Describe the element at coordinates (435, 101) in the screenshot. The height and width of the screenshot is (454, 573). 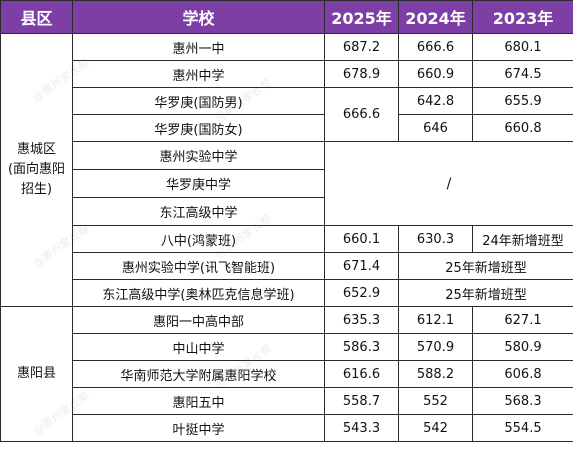
I see `score-2024: 642.8` at that location.